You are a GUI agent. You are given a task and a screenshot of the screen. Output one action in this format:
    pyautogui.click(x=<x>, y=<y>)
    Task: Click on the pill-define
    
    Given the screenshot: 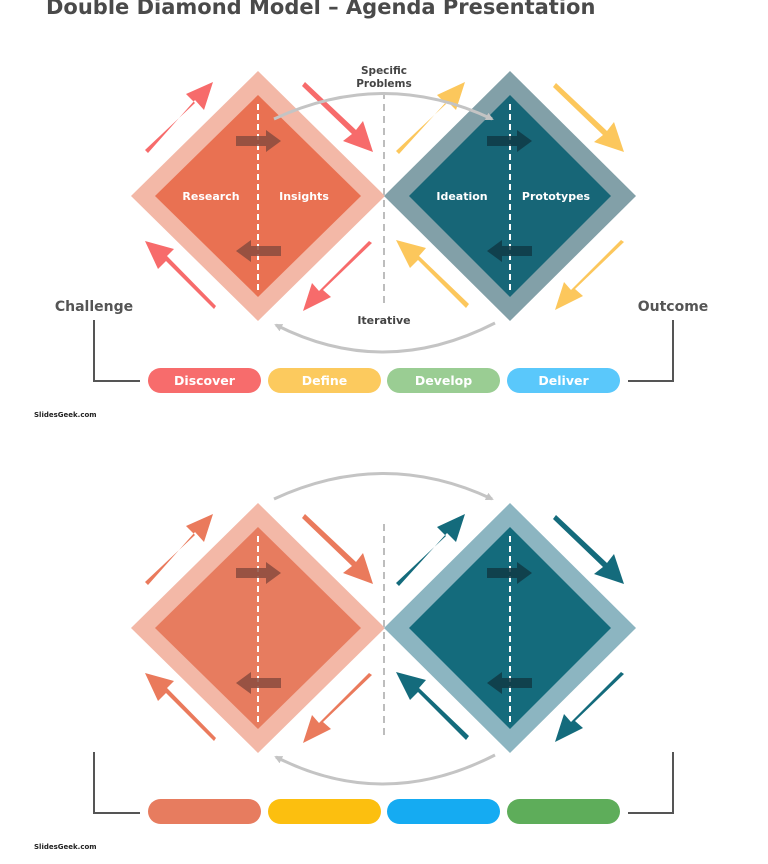 What is the action you would take?
    pyautogui.click(x=324, y=380)
    